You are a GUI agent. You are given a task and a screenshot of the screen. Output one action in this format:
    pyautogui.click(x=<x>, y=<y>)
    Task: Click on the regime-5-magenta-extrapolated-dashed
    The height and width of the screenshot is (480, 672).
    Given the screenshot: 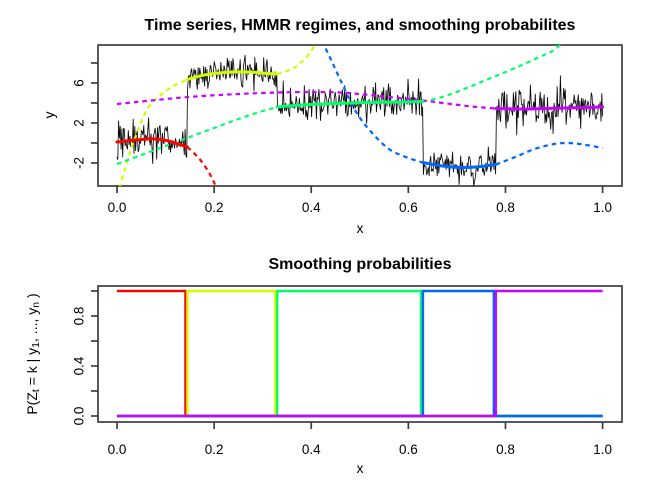 What is the action you would take?
    pyautogui.click(x=306, y=100)
    